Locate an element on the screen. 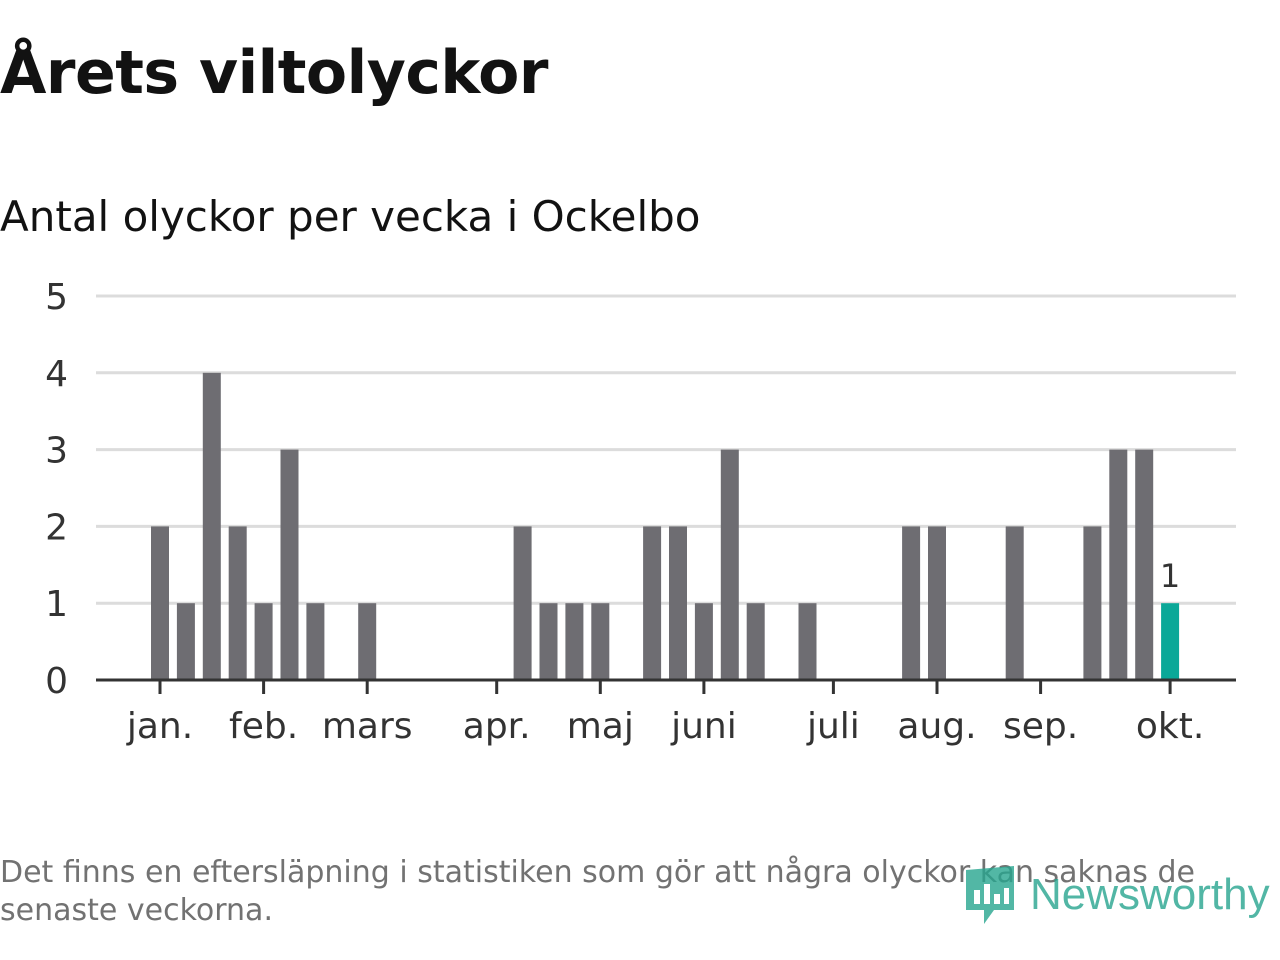 Image resolution: width=1280 pixels, height=960 pixels. x-tick-label: apr. is located at coordinates (497, 726).